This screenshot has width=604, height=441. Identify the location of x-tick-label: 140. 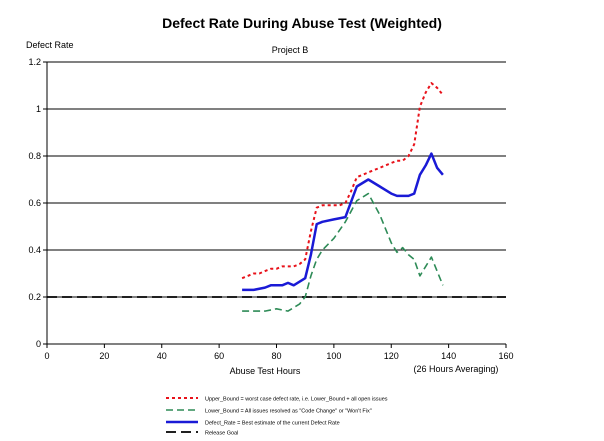
(448, 356).